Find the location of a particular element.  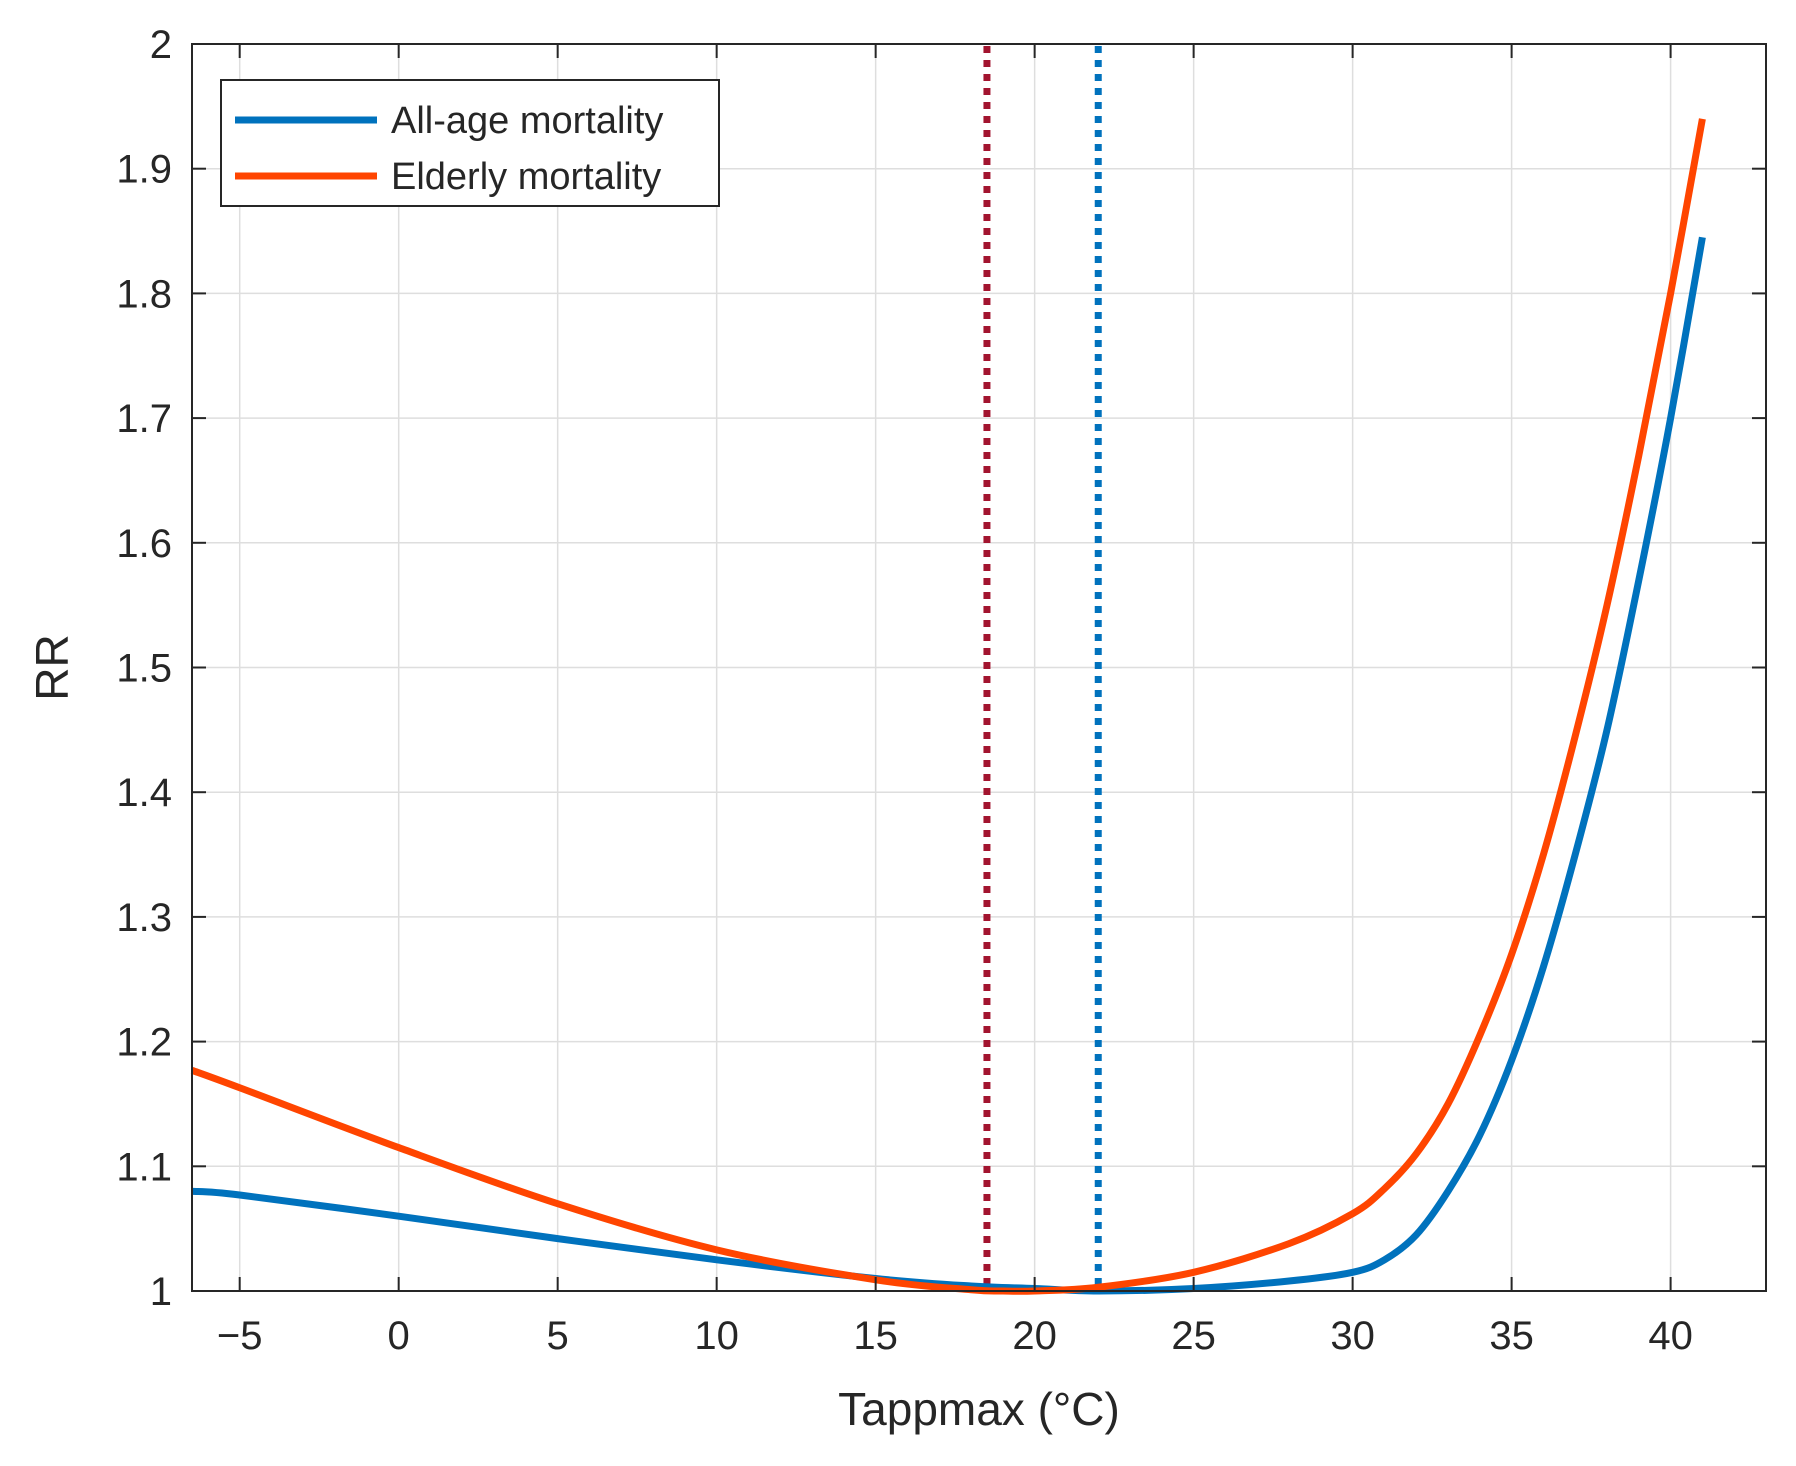

y-axis-label: RR is located at coordinates (52, 667).